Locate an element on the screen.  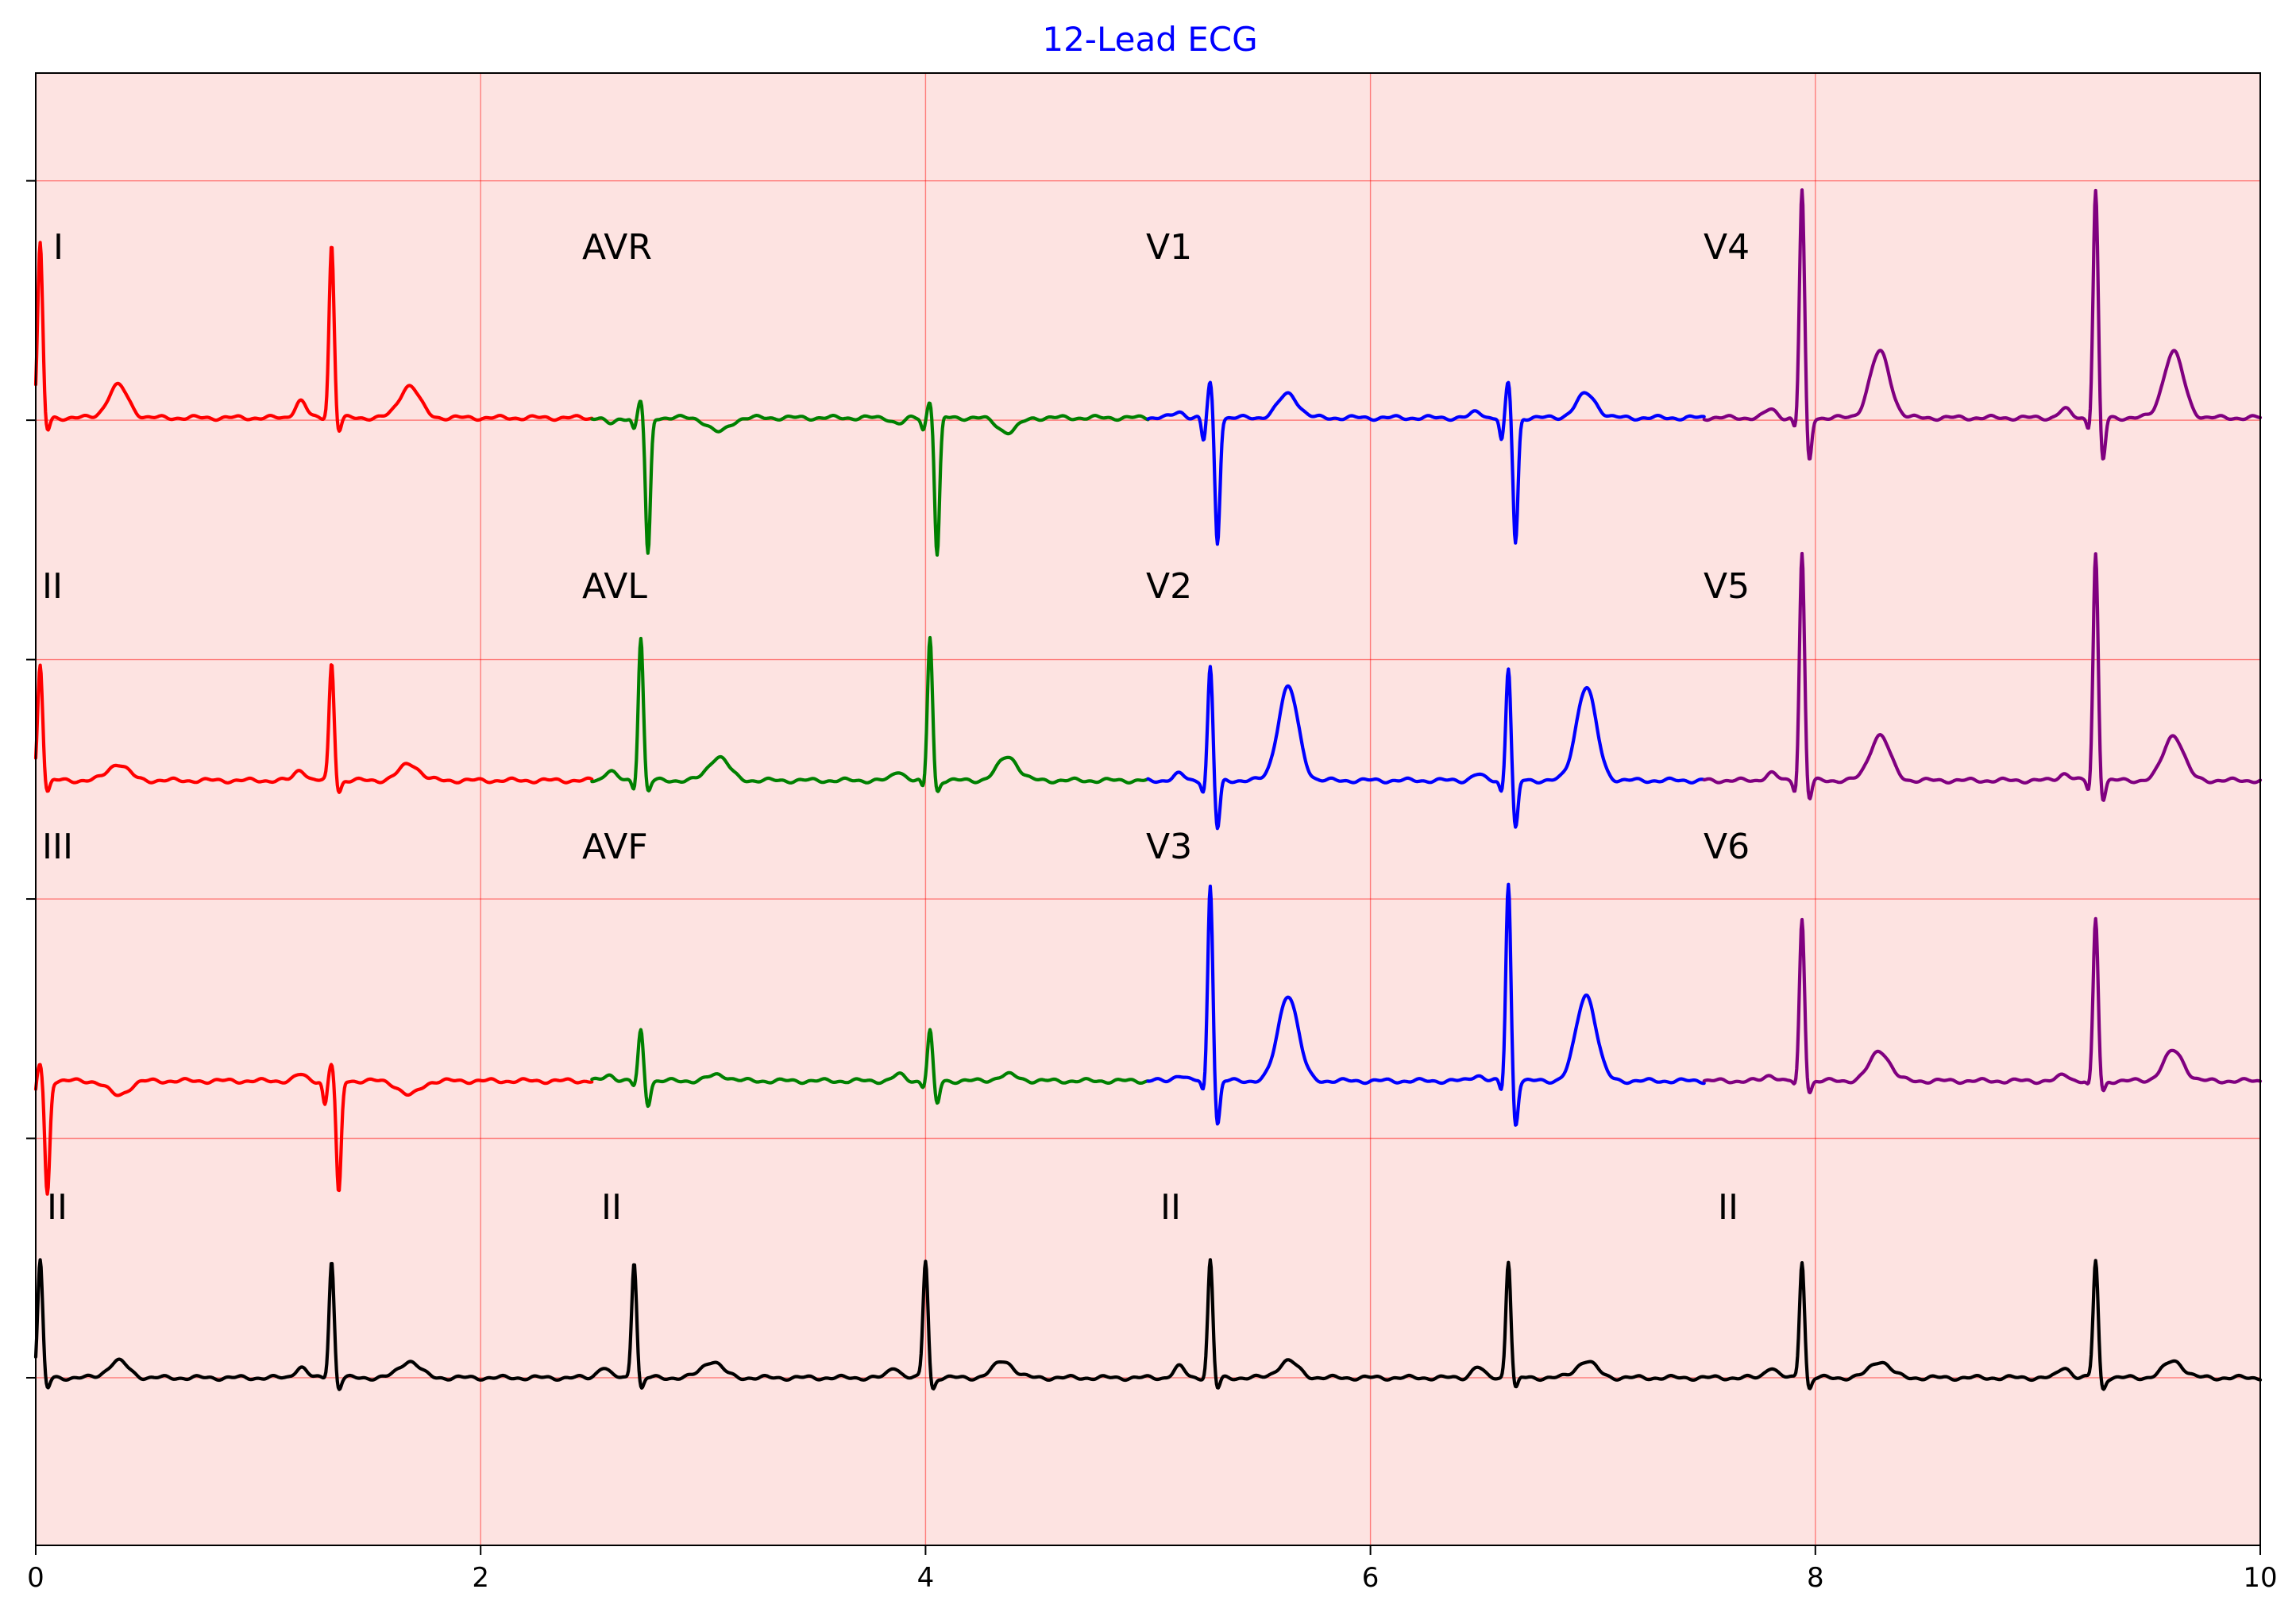
x-tick-label-0: 0 is located at coordinates (35, 1578).